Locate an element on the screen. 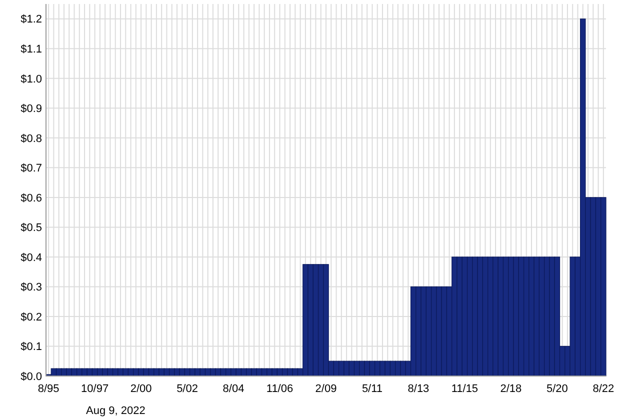 The width and height of the screenshot is (640, 420). y-tick-label: $0.5 is located at coordinates (31, 228).